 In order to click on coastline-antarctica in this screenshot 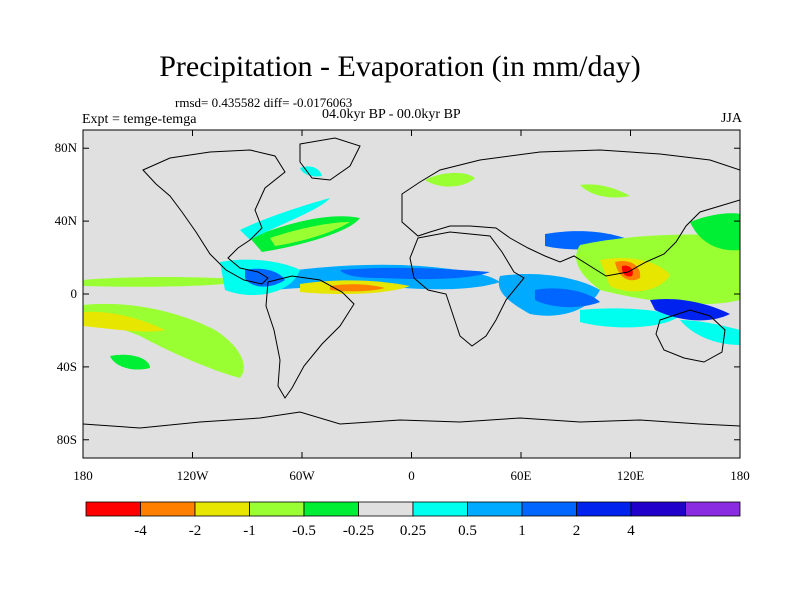, I will do `click(411, 420)`.